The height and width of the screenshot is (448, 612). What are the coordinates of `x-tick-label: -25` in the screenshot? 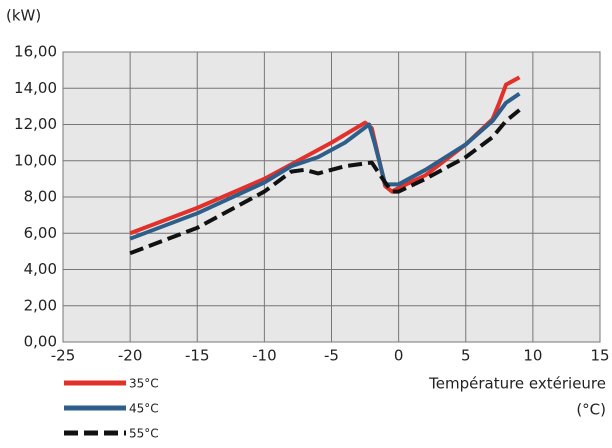 It's located at (63, 356).